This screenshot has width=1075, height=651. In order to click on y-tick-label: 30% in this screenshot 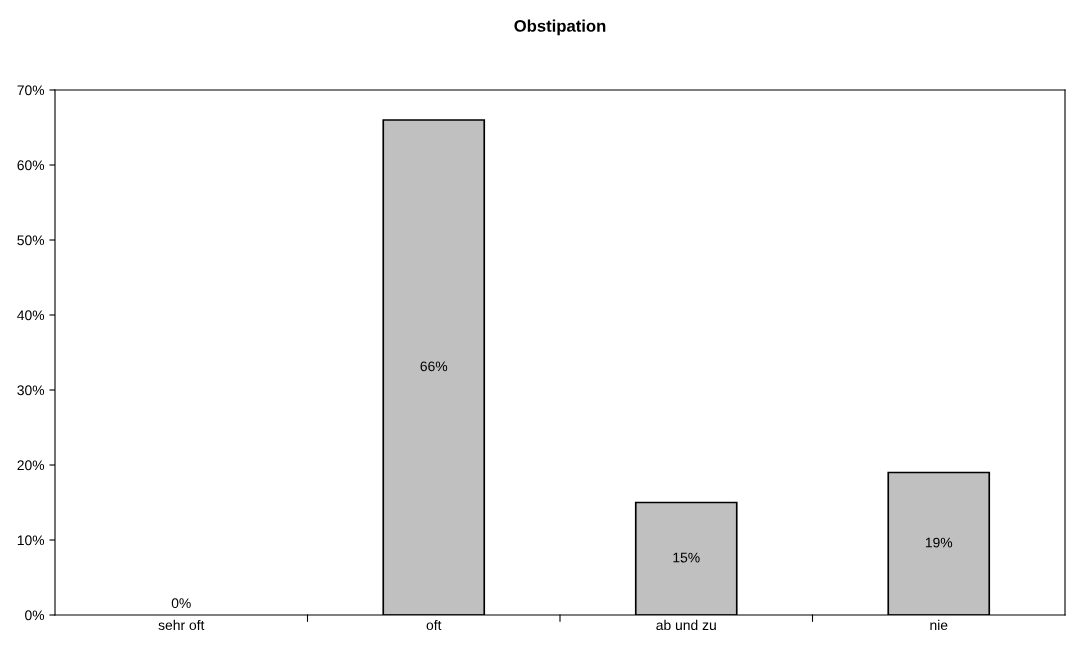, I will do `click(31, 390)`.